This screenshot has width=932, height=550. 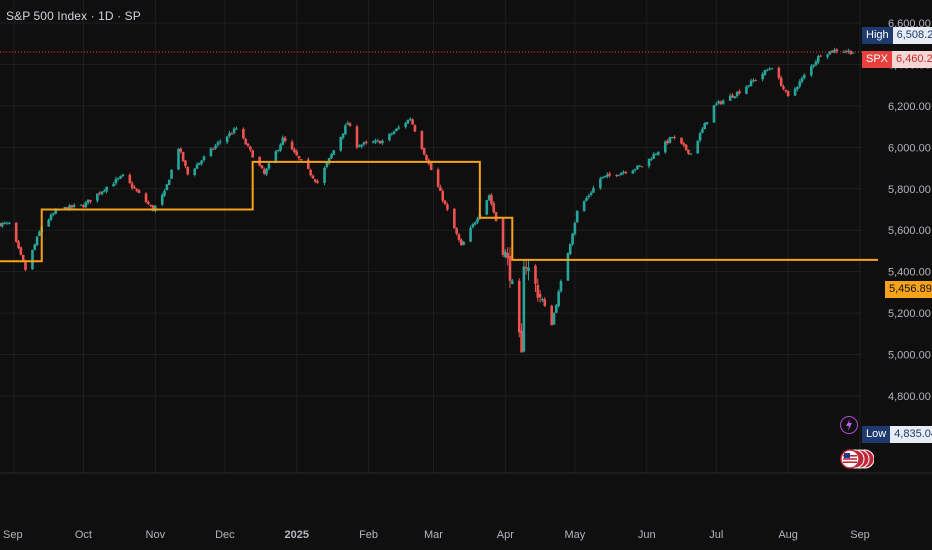 What do you see at coordinates (73, 16) in the screenshot?
I see `symbol-title: S&P 500 Index · 1D · SP` at bounding box center [73, 16].